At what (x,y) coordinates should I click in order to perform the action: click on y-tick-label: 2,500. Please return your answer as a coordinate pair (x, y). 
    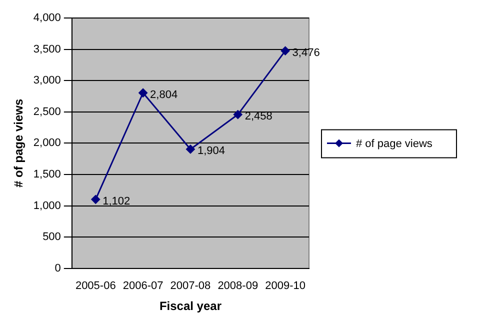
    Looking at the image, I should click on (47, 112).